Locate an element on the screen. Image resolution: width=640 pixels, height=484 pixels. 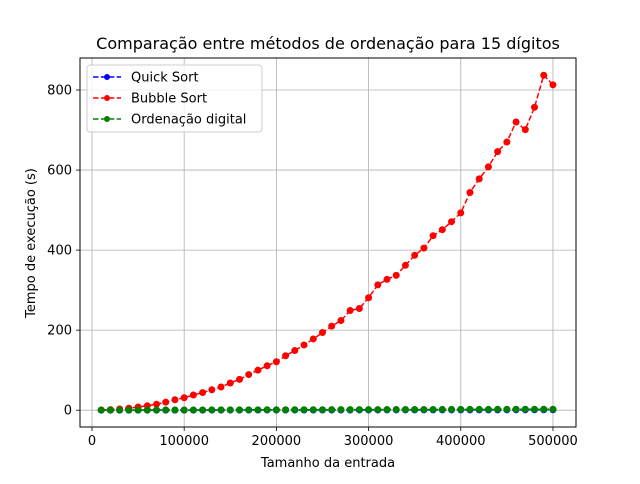
x-axis-label: Tamanho da entrada is located at coordinates (327, 463).